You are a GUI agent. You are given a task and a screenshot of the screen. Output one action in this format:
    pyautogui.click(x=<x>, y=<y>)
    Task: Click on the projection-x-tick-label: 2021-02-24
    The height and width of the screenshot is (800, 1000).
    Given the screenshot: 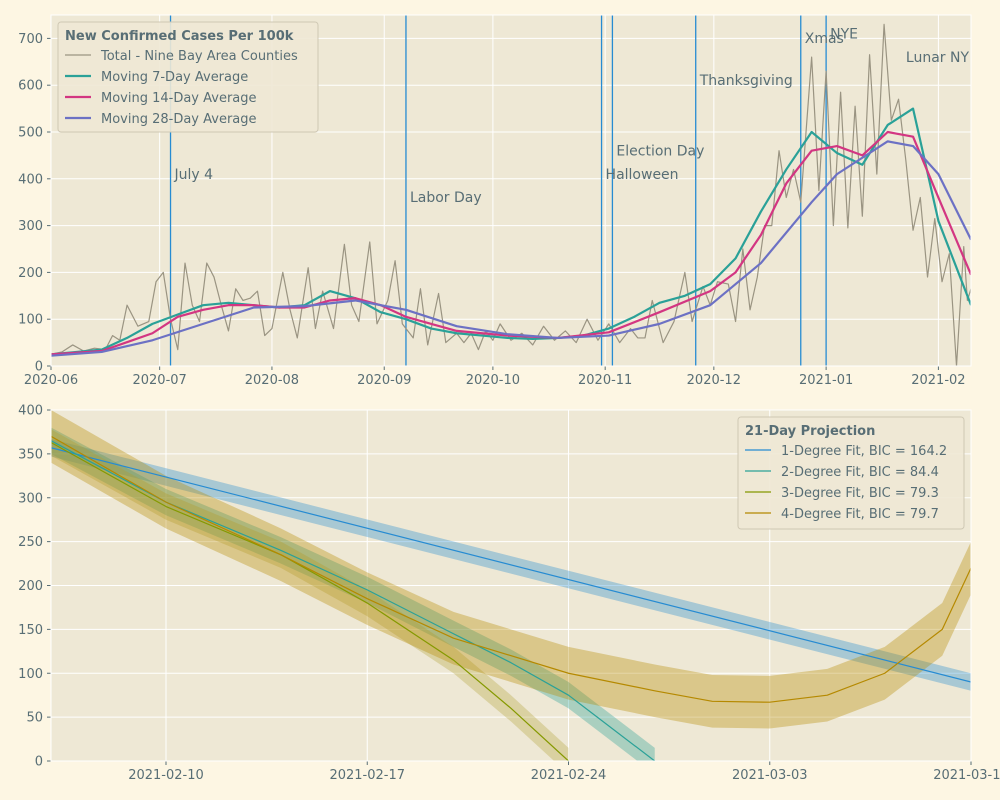 What is the action you would take?
    pyautogui.click(x=569, y=775)
    